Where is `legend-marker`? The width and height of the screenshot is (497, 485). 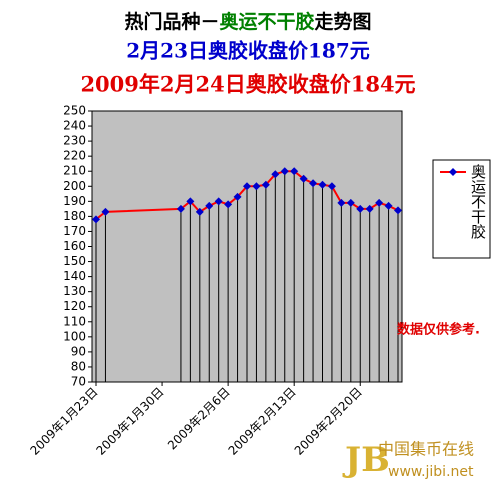 legend-marker is located at coordinates (453, 172).